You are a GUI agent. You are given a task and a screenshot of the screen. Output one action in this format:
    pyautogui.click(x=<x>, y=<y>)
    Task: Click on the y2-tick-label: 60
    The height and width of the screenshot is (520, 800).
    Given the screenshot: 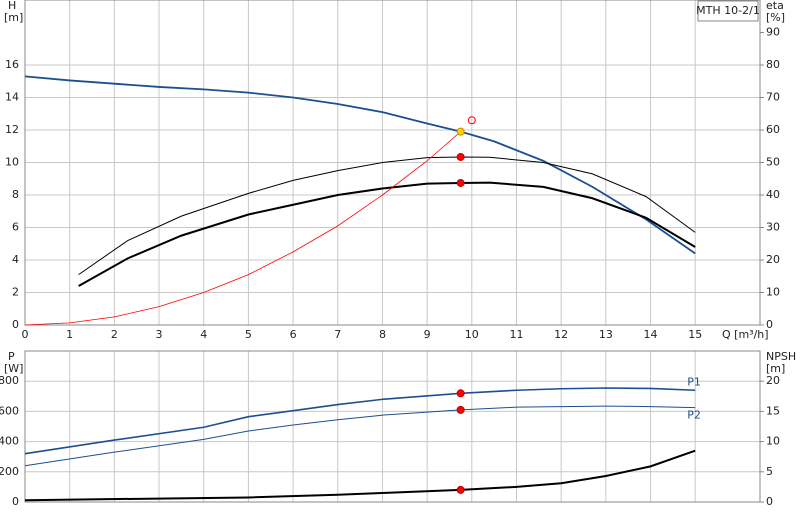 What is the action you would take?
    pyautogui.click(x=773, y=129)
    